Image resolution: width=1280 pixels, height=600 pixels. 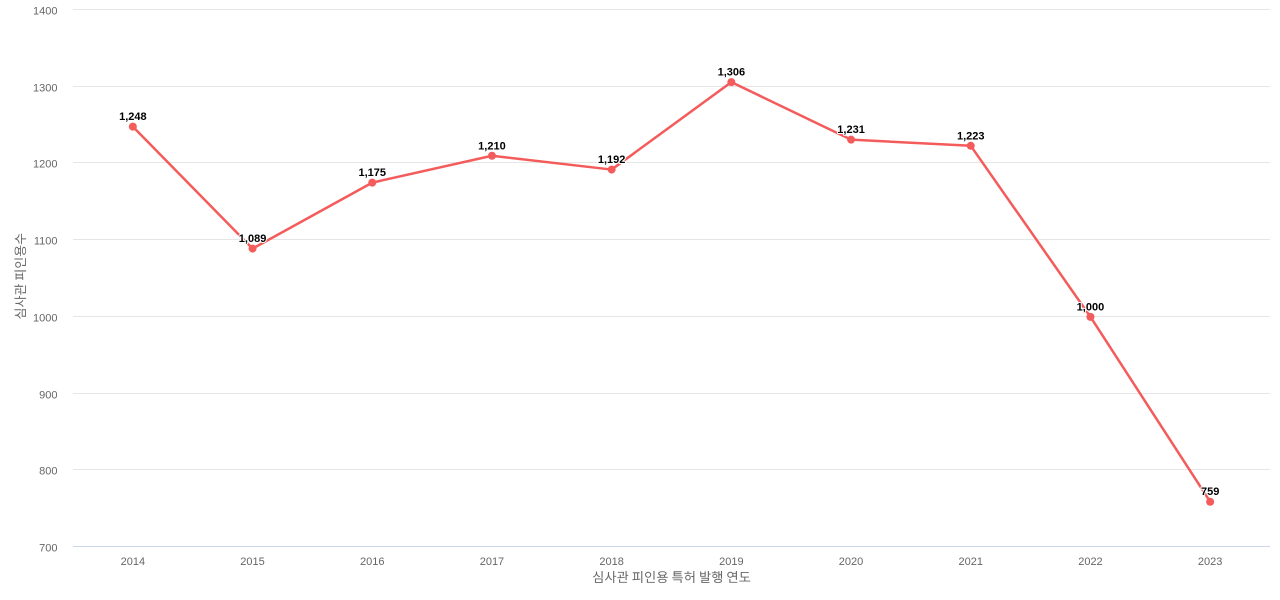 What do you see at coordinates (492, 146) in the screenshot?
I see `svg-text: 1,210` at bounding box center [492, 146].